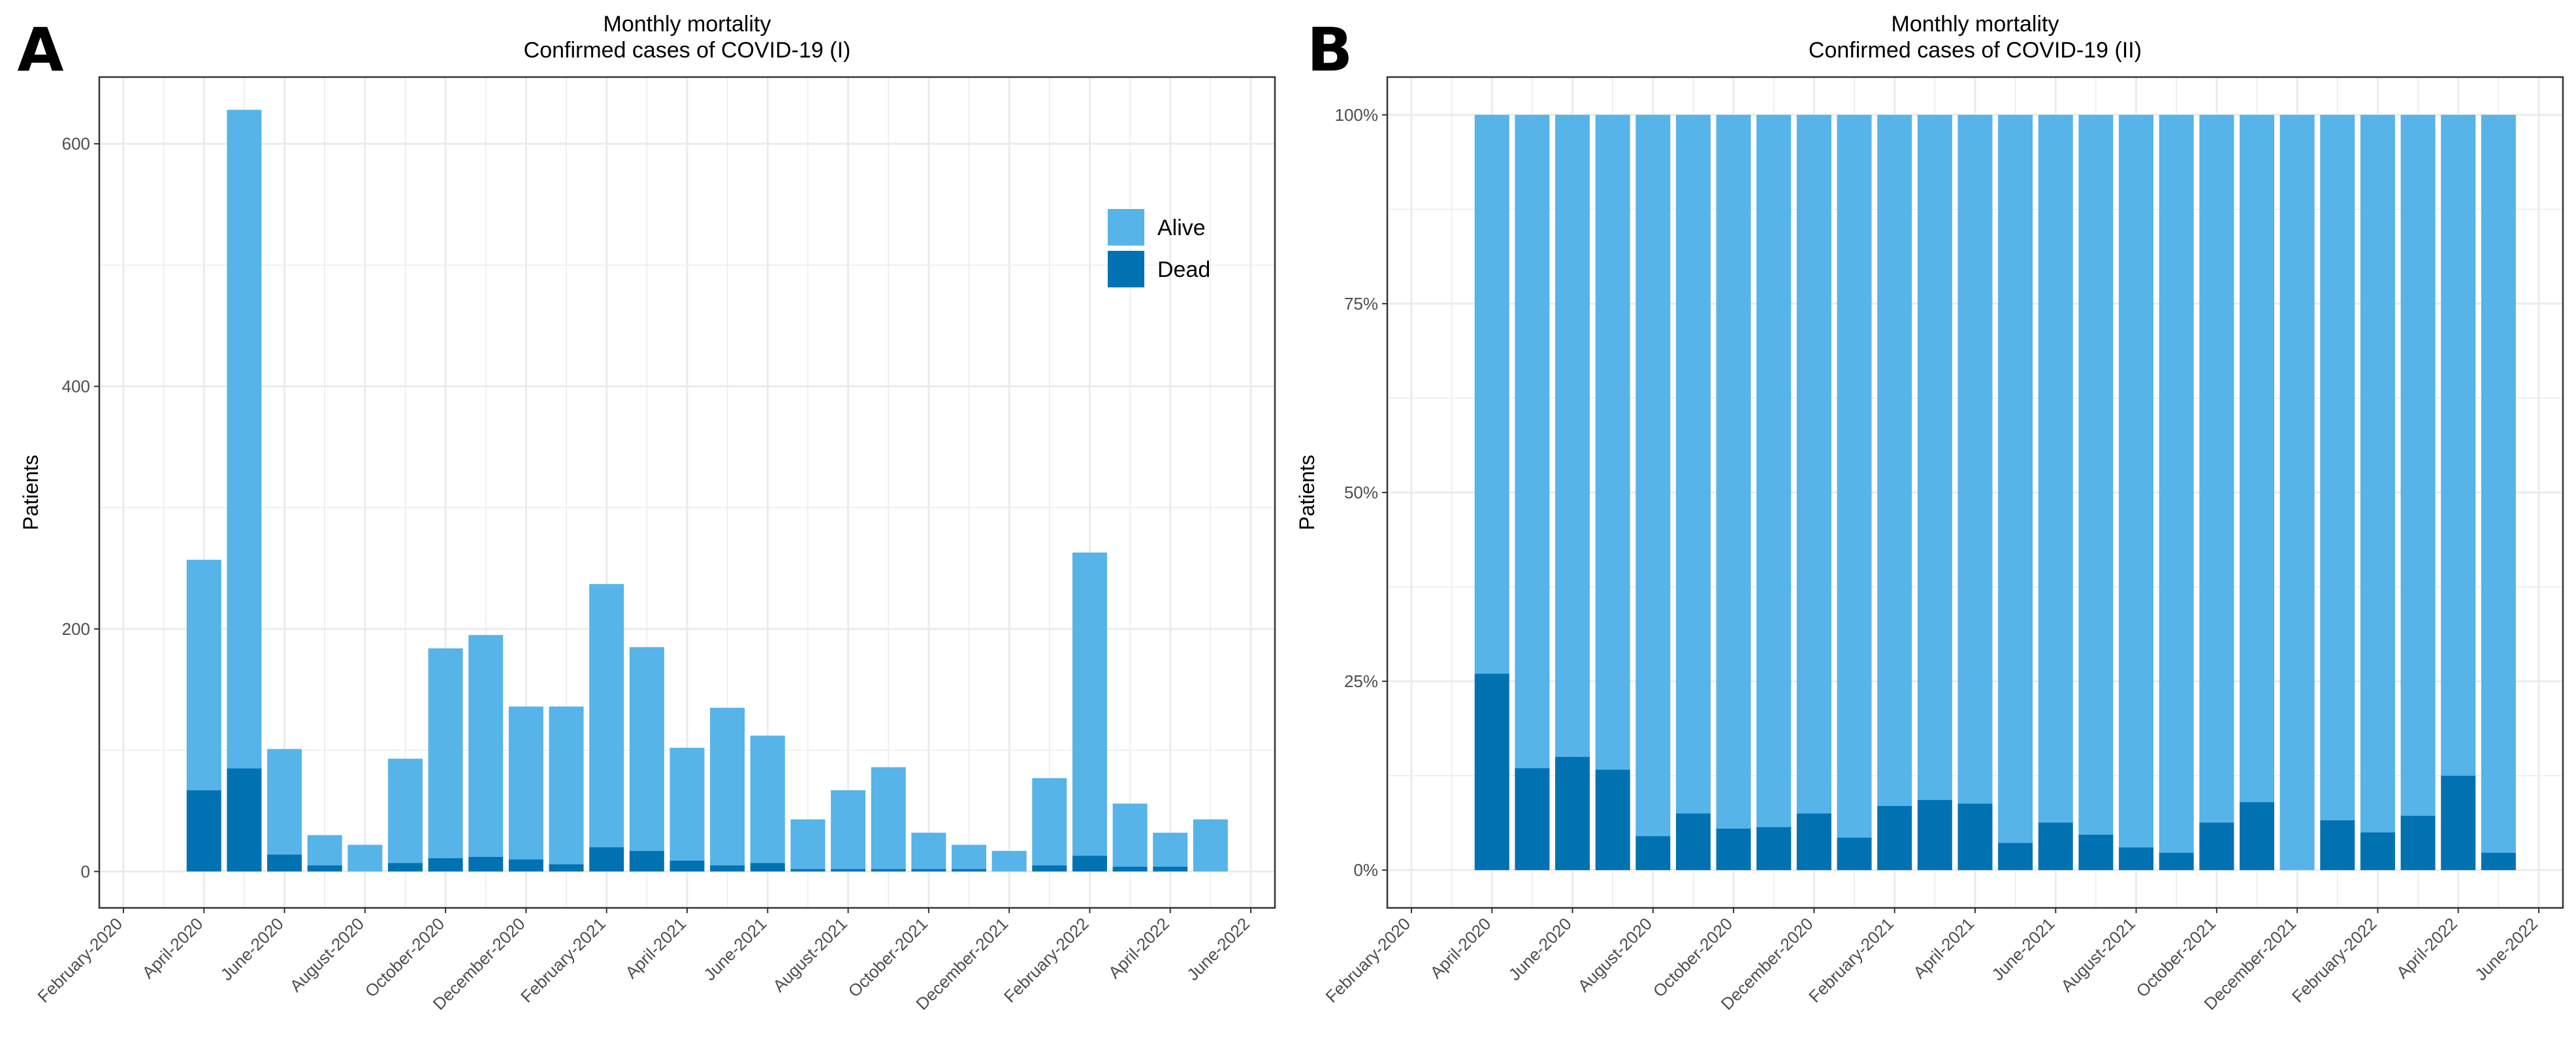  I want to click on y-tick-label: 100%, so click(1357, 115).